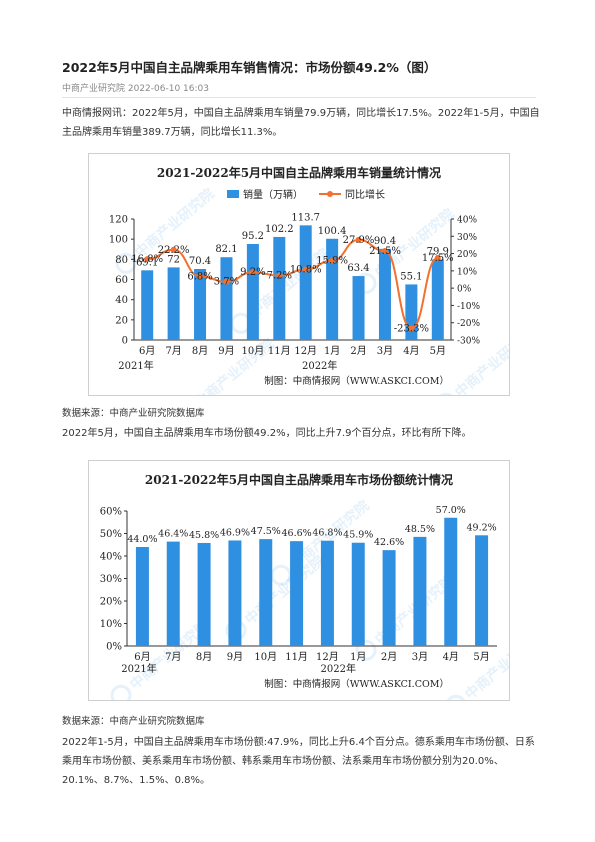 The height and width of the screenshot is (842, 595). Describe the element at coordinates (327, 533) in the screenshot. I see `bar-value-label: 46.8%` at that location.